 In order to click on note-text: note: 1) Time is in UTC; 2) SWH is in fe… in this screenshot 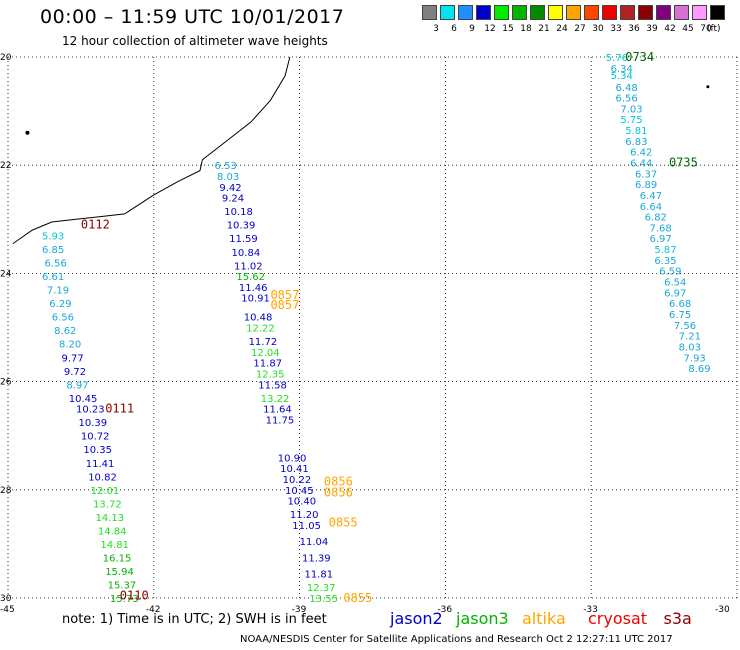, I will do `click(194, 619)`.